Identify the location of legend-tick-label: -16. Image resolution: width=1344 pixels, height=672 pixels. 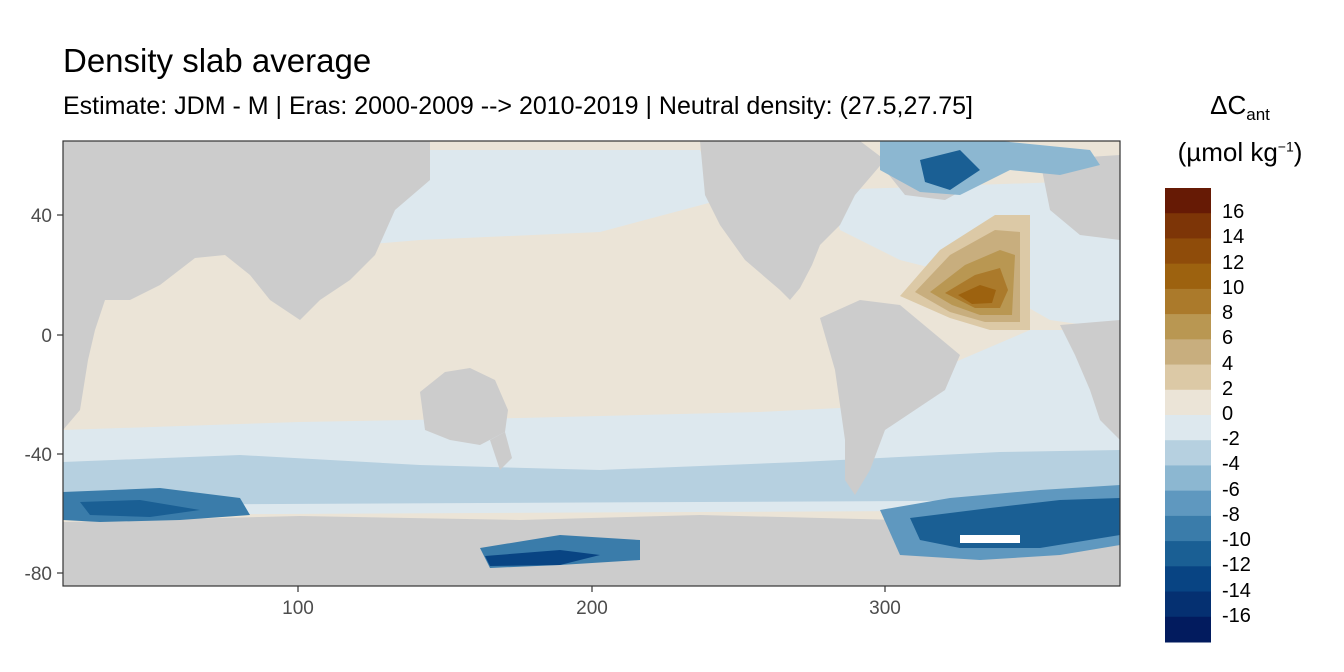
(1236, 615).